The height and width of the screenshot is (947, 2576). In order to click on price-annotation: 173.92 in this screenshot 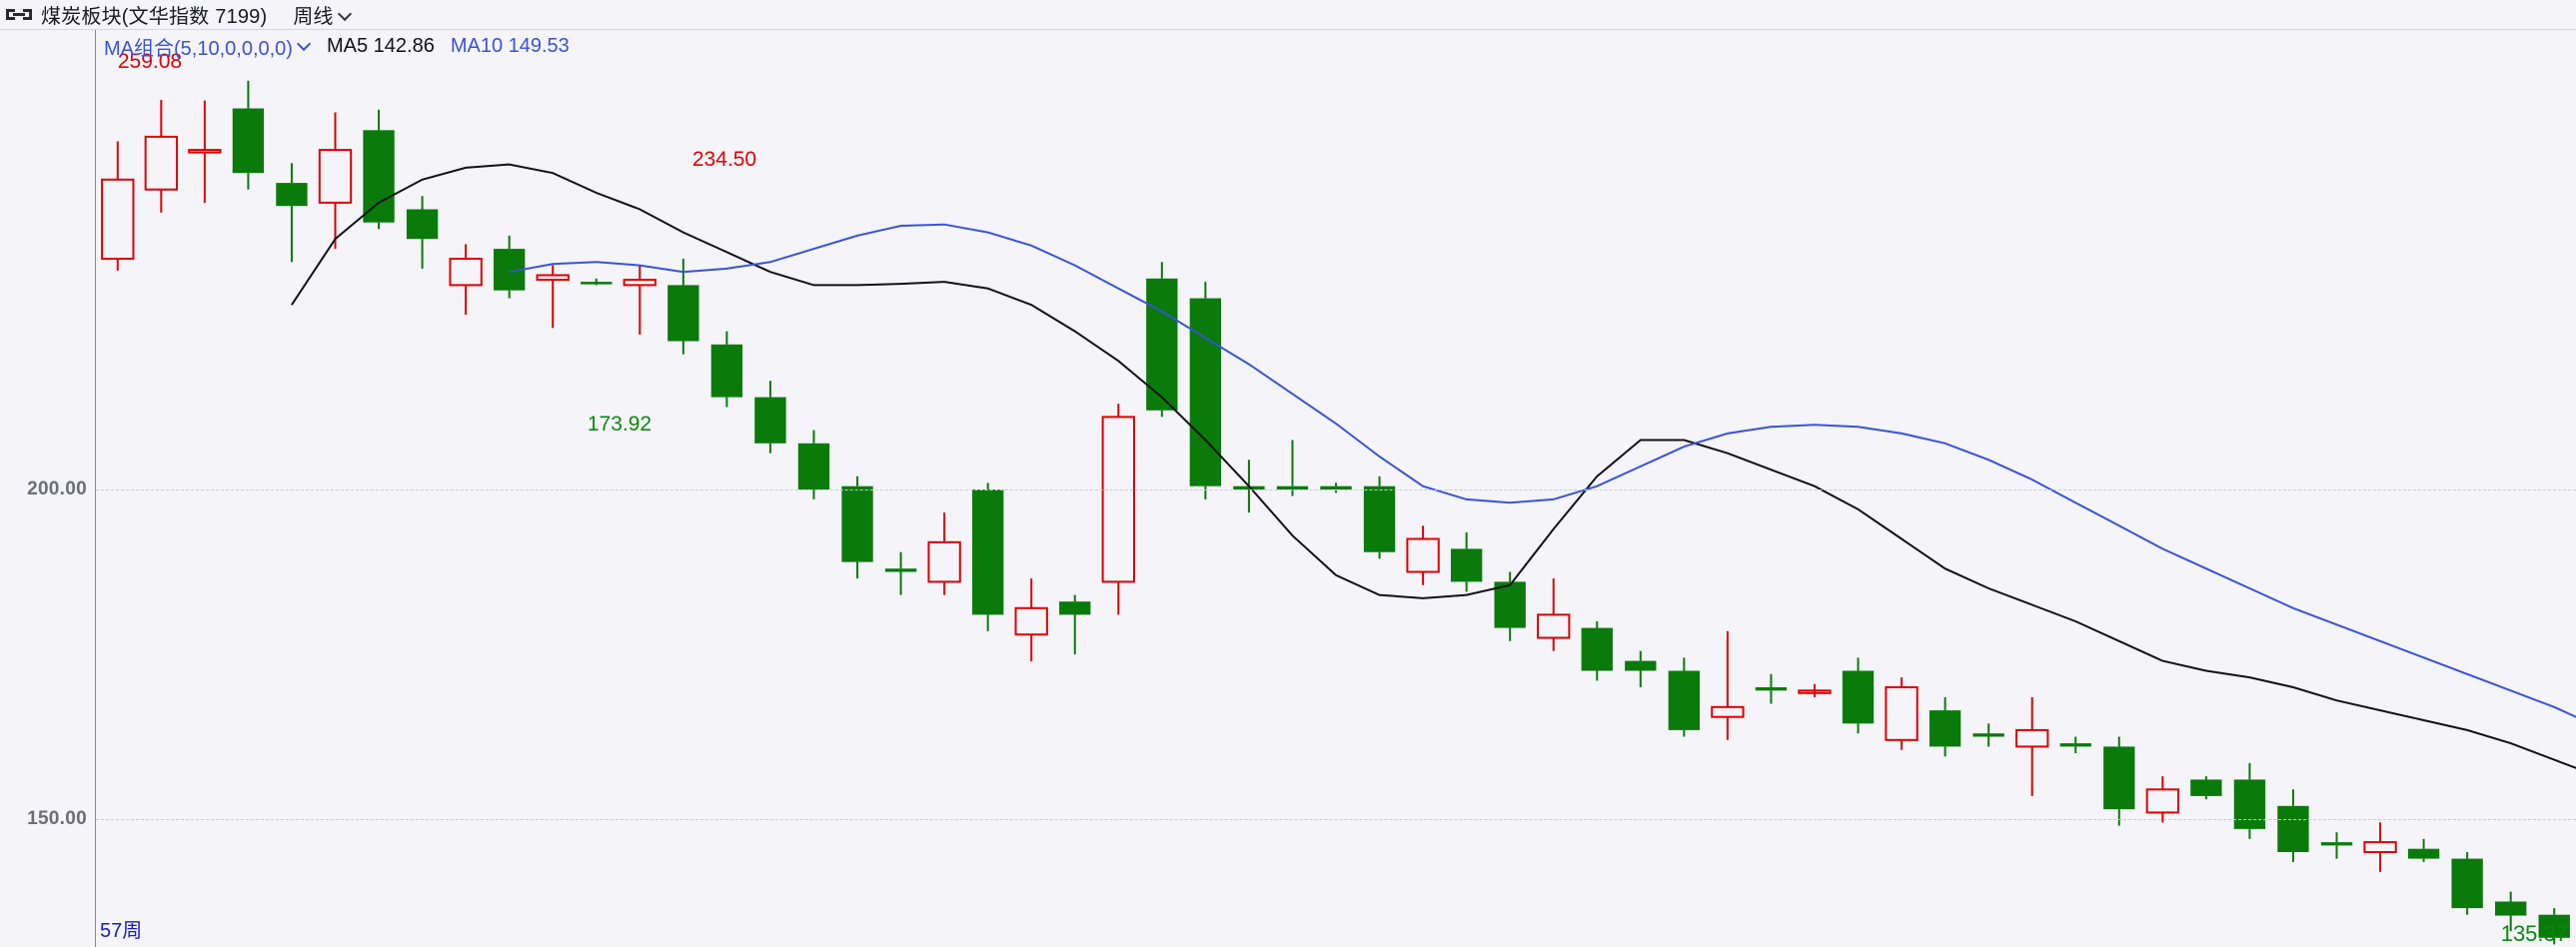, I will do `click(619, 424)`.